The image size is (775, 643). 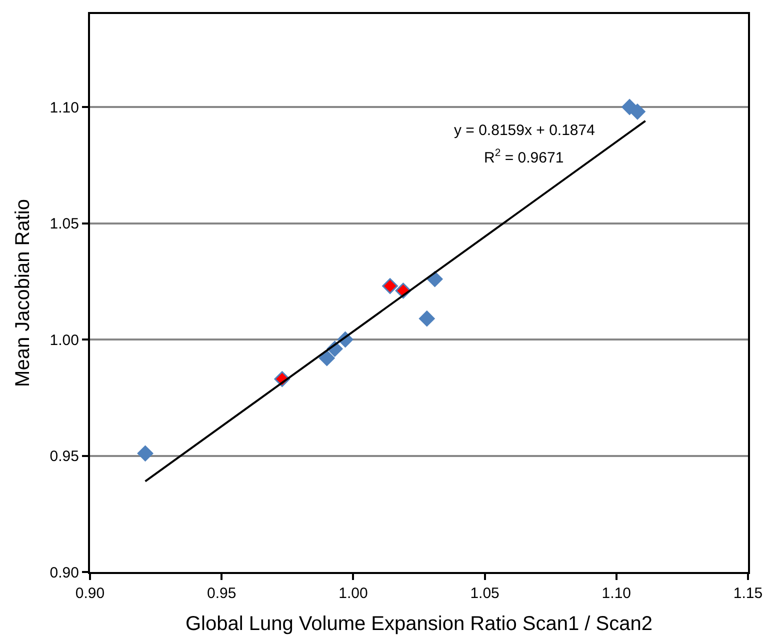 What do you see at coordinates (616, 593) in the screenshot?
I see `x-tick-label: 1.10` at bounding box center [616, 593].